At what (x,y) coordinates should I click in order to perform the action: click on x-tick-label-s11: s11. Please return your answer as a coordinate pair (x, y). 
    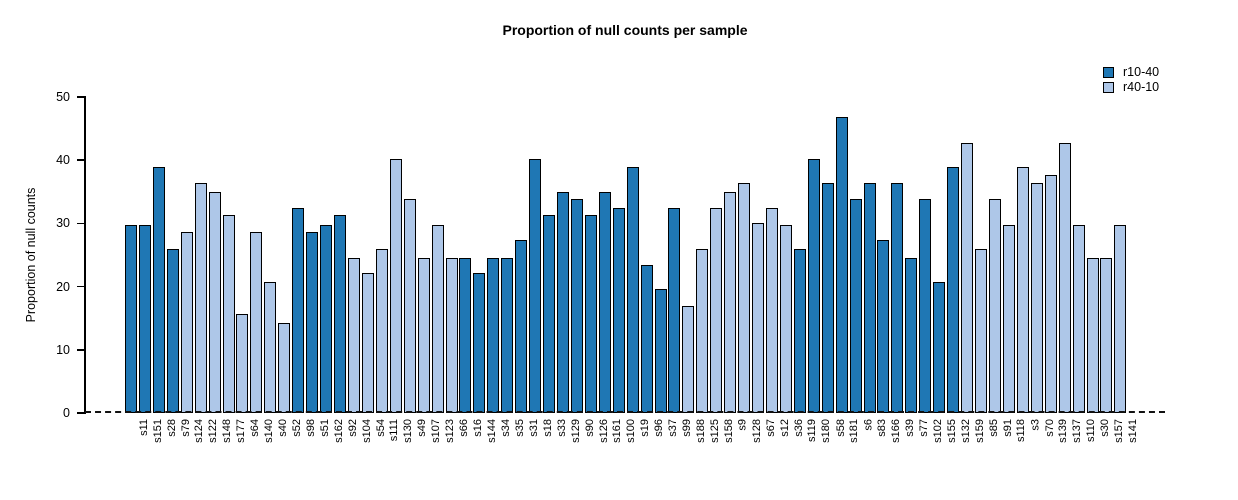
    Looking at the image, I should click on (143, 427).